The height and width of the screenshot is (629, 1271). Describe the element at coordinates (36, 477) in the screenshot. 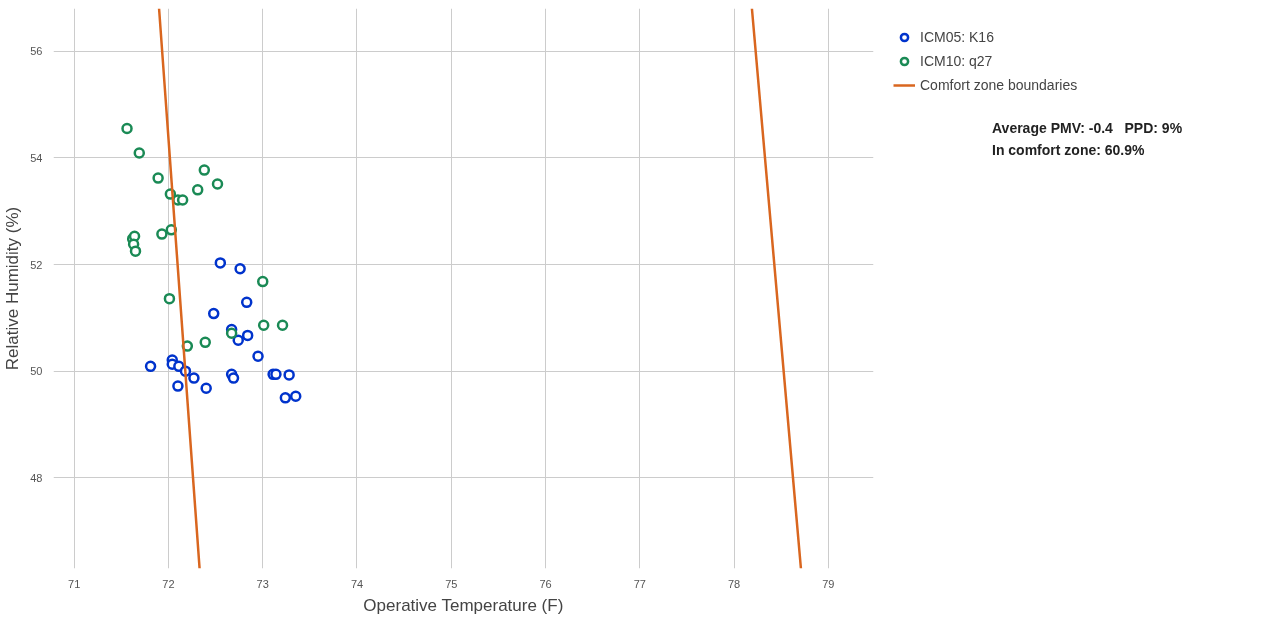

I see `y-tick-label: 48` at that location.